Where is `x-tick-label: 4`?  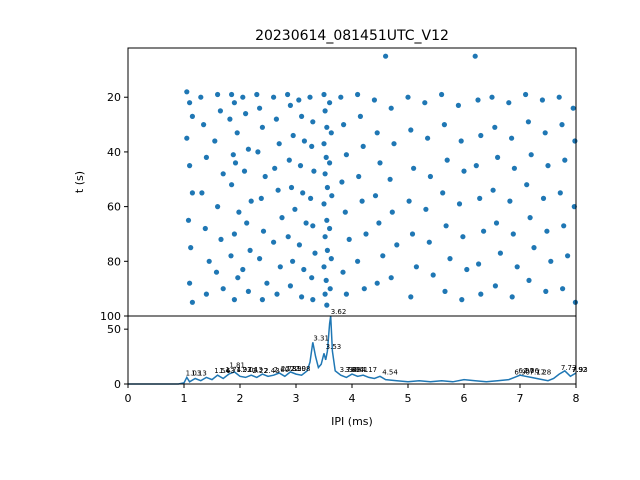
x-tick-label: 4 is located at coordinates (352, 398).